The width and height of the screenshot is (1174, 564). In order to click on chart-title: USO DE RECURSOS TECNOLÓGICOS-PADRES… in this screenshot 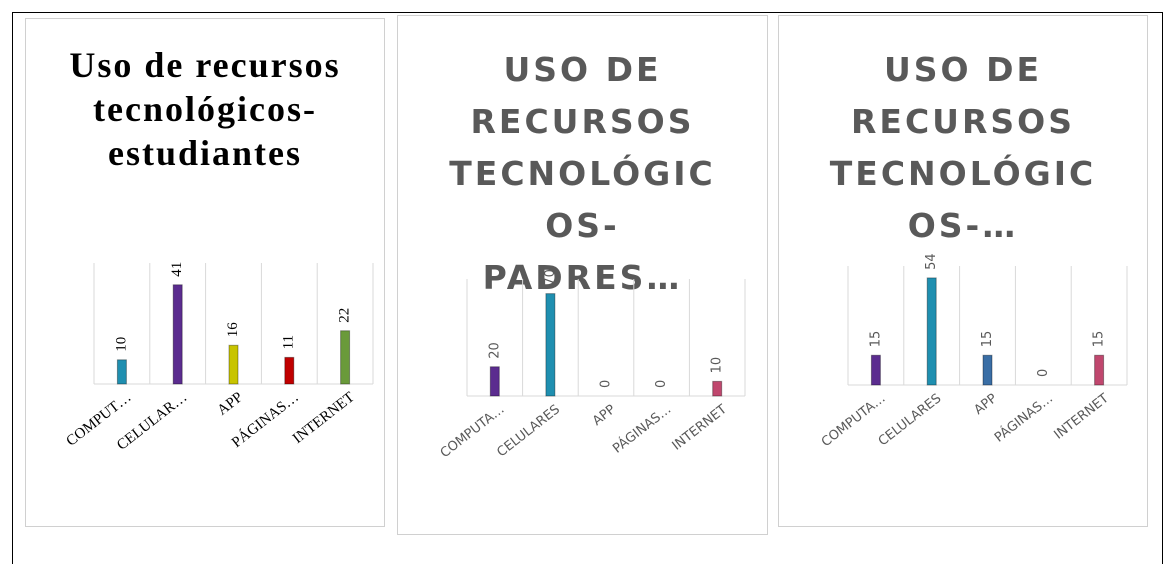, I will do `click(582, 173)`.